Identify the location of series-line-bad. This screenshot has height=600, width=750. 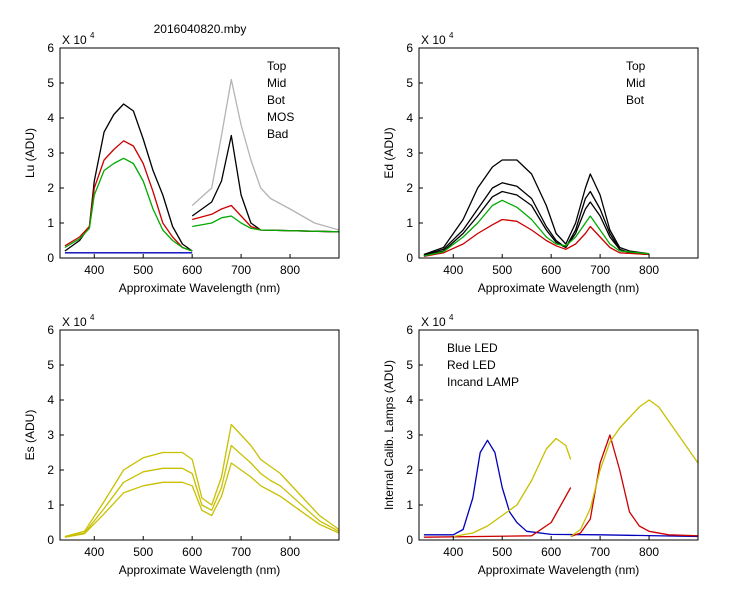
(265, 154).